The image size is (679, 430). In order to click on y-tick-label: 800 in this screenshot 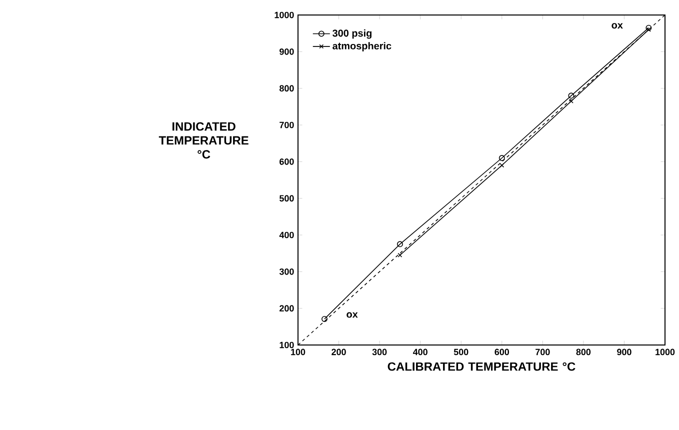, I will do `click(287, 88)`.